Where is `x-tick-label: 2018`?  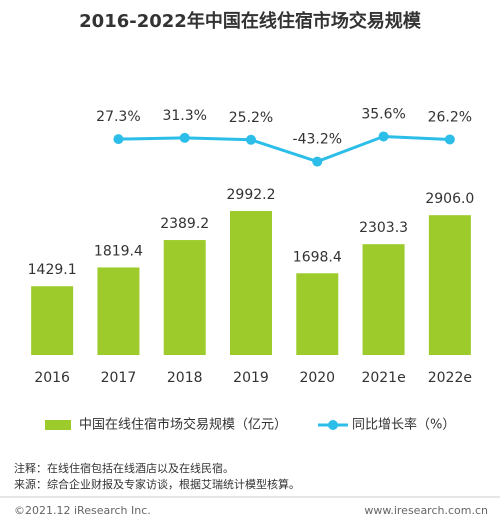
x-tick-label: 2018 is located at coordinates (185, 378).